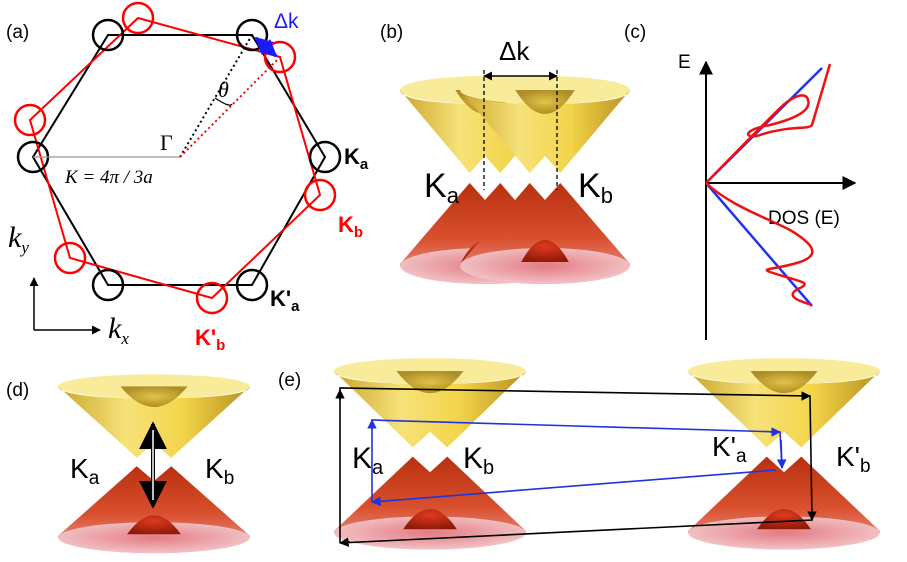  I want to click on label-kpa: K'a, so click(285, 300).